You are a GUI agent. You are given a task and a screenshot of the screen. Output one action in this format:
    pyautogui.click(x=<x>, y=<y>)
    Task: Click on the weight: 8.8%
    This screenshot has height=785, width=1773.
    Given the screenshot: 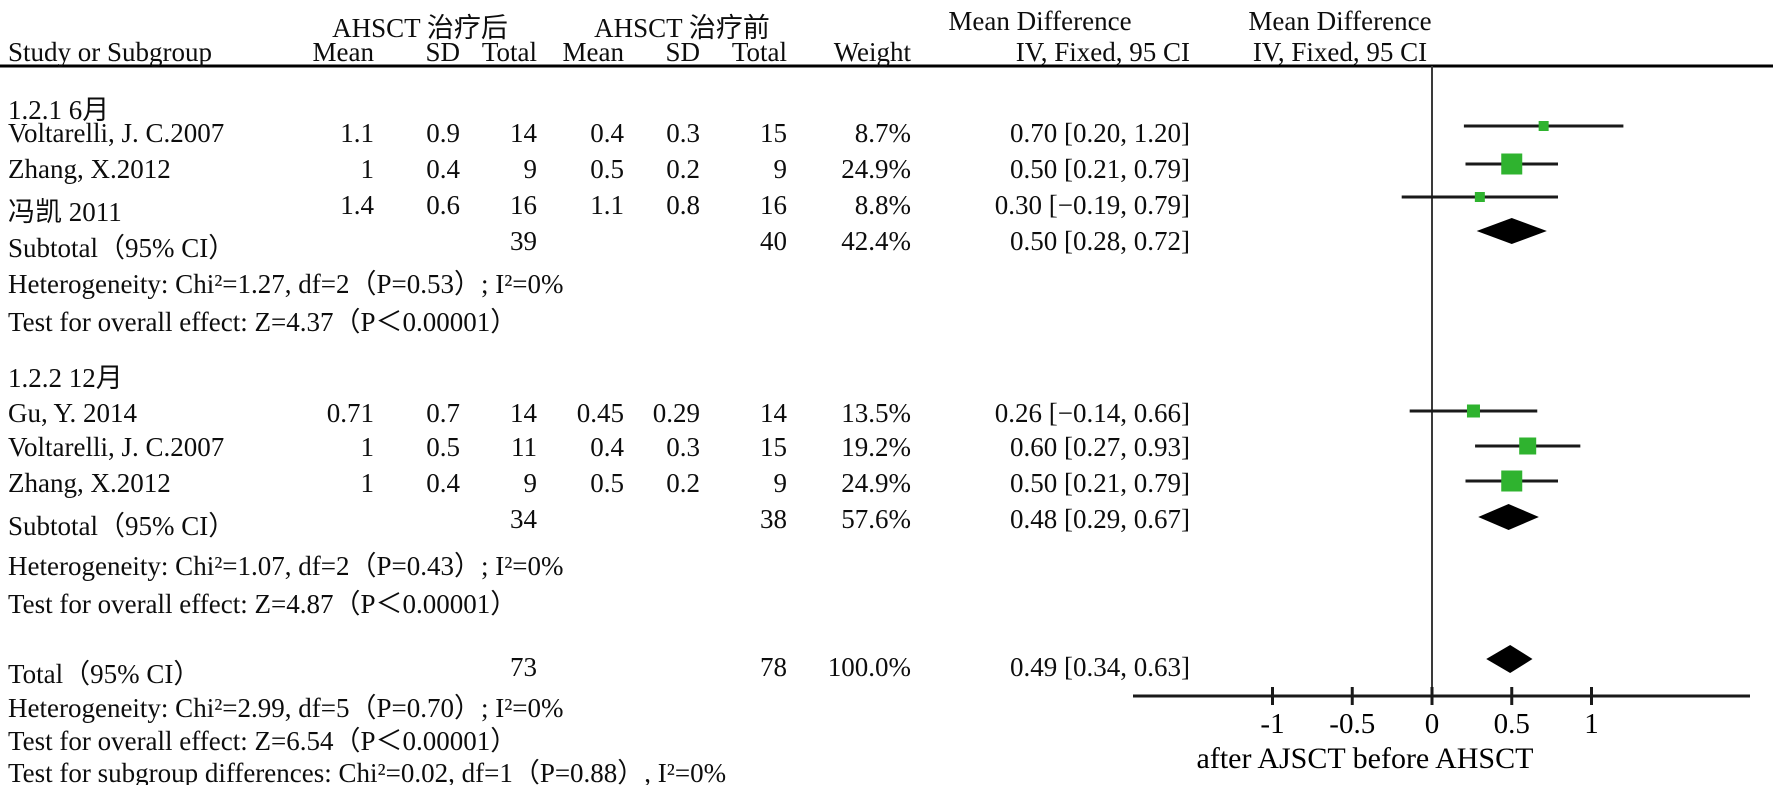 What is the action you would take?
    pyautogui.click(x=882, y=205)
    